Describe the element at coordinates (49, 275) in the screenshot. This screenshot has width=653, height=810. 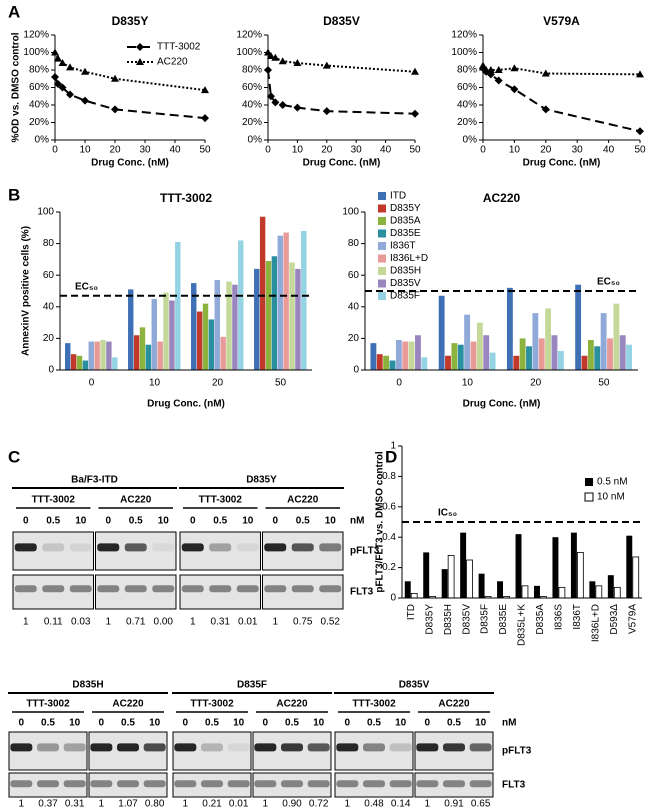
I see `y-tick-label: 60` at that location.